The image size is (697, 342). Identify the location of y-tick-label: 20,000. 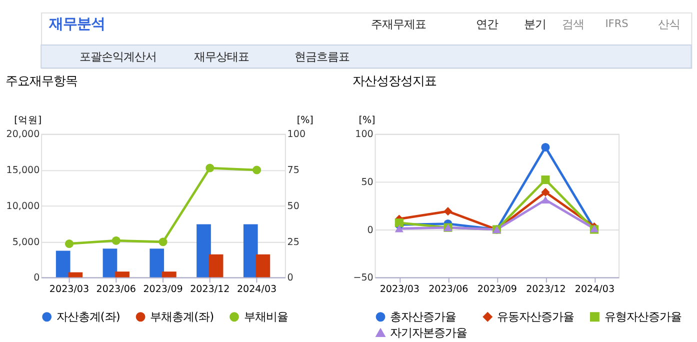
(23, 134).